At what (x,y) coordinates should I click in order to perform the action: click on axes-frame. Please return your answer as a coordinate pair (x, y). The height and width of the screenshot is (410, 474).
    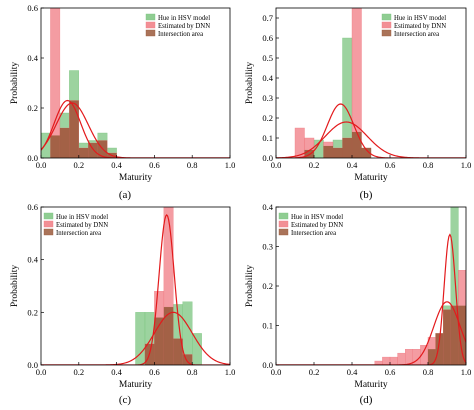
    Looking at the image, I should click on (135, 83).